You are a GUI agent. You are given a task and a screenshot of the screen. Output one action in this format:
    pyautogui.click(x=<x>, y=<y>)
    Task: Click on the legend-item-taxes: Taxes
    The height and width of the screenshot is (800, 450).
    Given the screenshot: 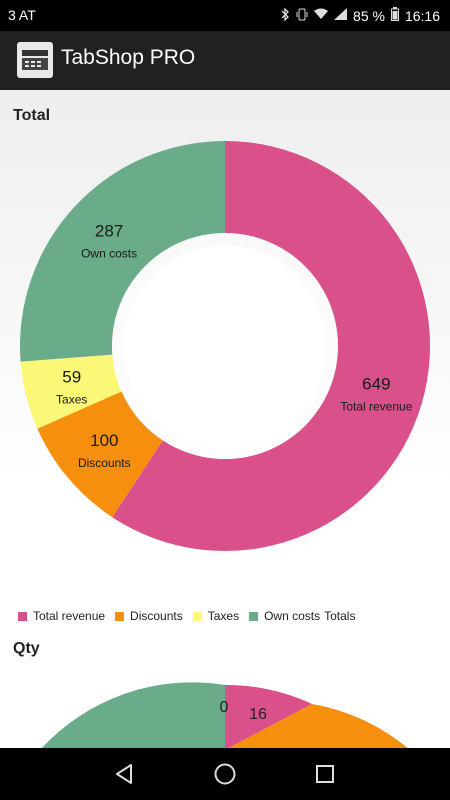 What is the action you would take?
    pyautogui.click(x=216, y=616)
    